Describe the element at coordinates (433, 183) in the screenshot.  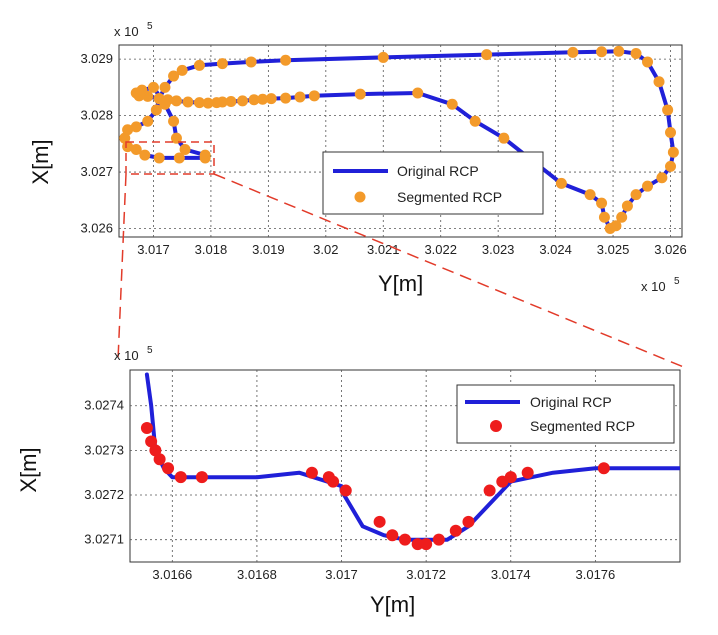
I see `overview-legend-box` at that location.